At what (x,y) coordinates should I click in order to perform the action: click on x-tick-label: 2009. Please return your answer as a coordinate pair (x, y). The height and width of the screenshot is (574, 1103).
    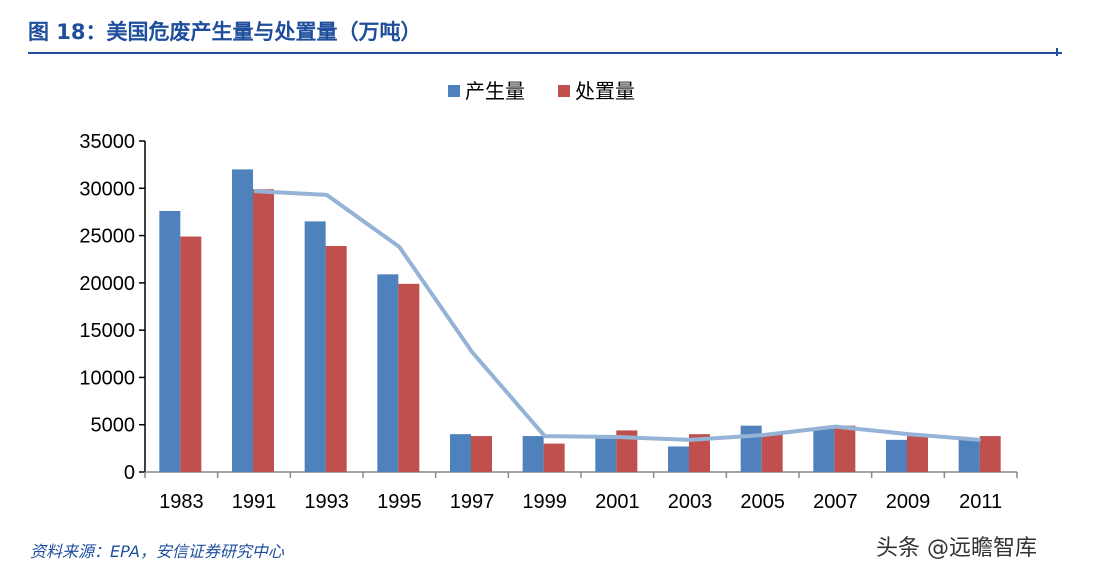
    Looking at the image, I should click on (908, 502).